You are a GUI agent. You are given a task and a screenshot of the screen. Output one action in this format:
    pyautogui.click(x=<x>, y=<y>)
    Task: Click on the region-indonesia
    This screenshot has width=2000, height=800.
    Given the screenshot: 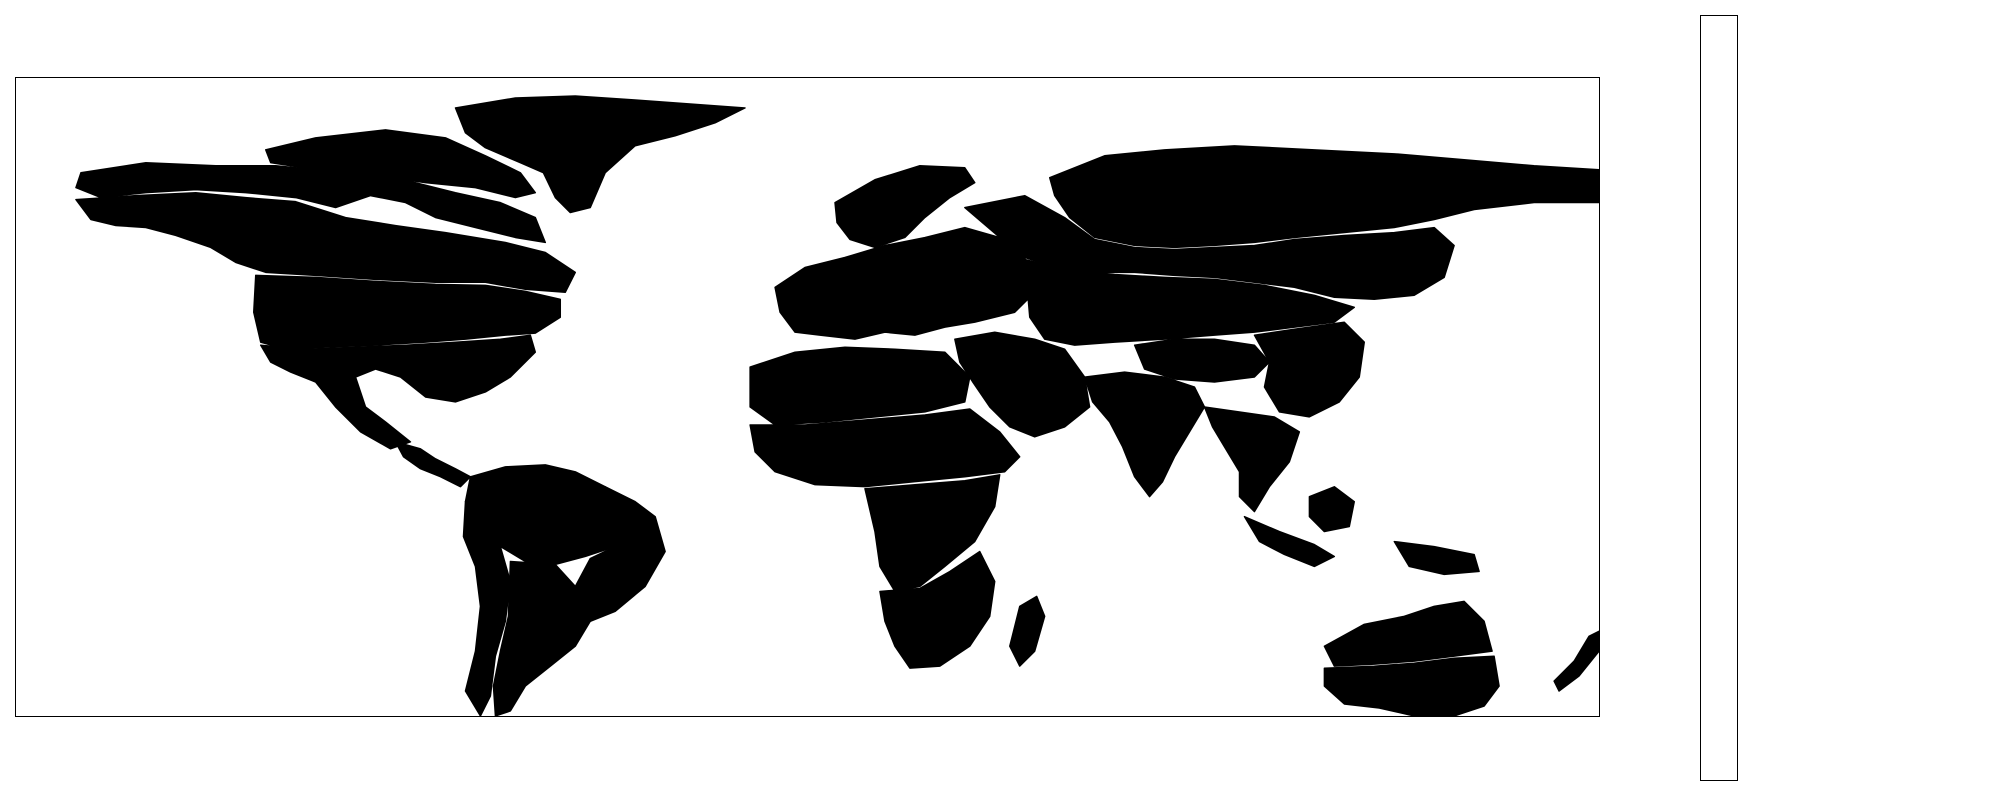 What is the action you would take?
    pyautogui.click(x=1361, y=531)
    